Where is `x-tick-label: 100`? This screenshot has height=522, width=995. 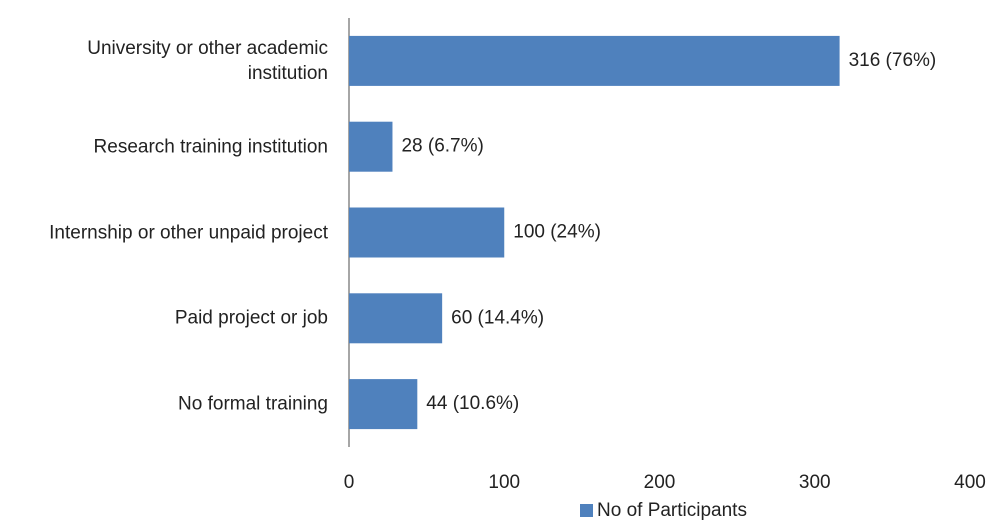 x-tick-label: 100 is located at coordinates (504, 482).